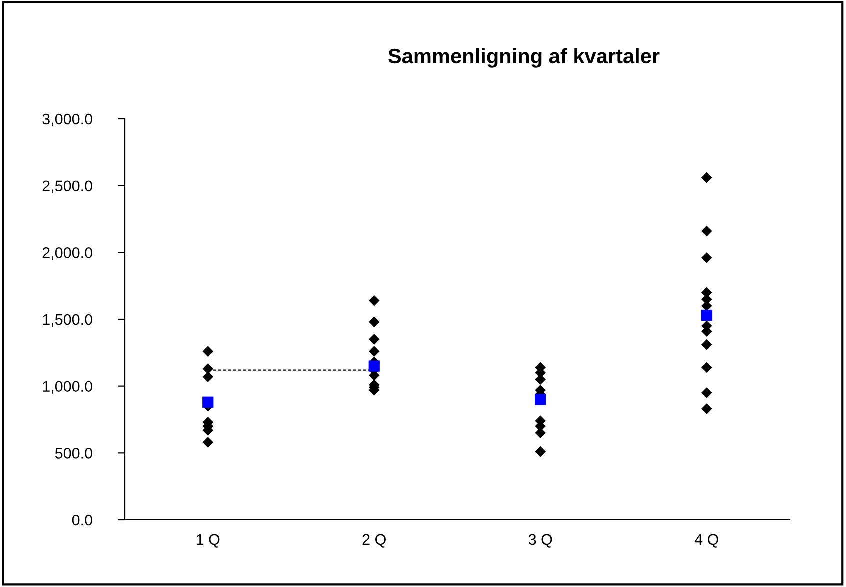 Image resolution: width=846 pixels, height=587 pixels. What do you see at coordinates (73, 453) in the screenshot?
I see `y-tick-label: 500.0` at bounding box center [73, 453].